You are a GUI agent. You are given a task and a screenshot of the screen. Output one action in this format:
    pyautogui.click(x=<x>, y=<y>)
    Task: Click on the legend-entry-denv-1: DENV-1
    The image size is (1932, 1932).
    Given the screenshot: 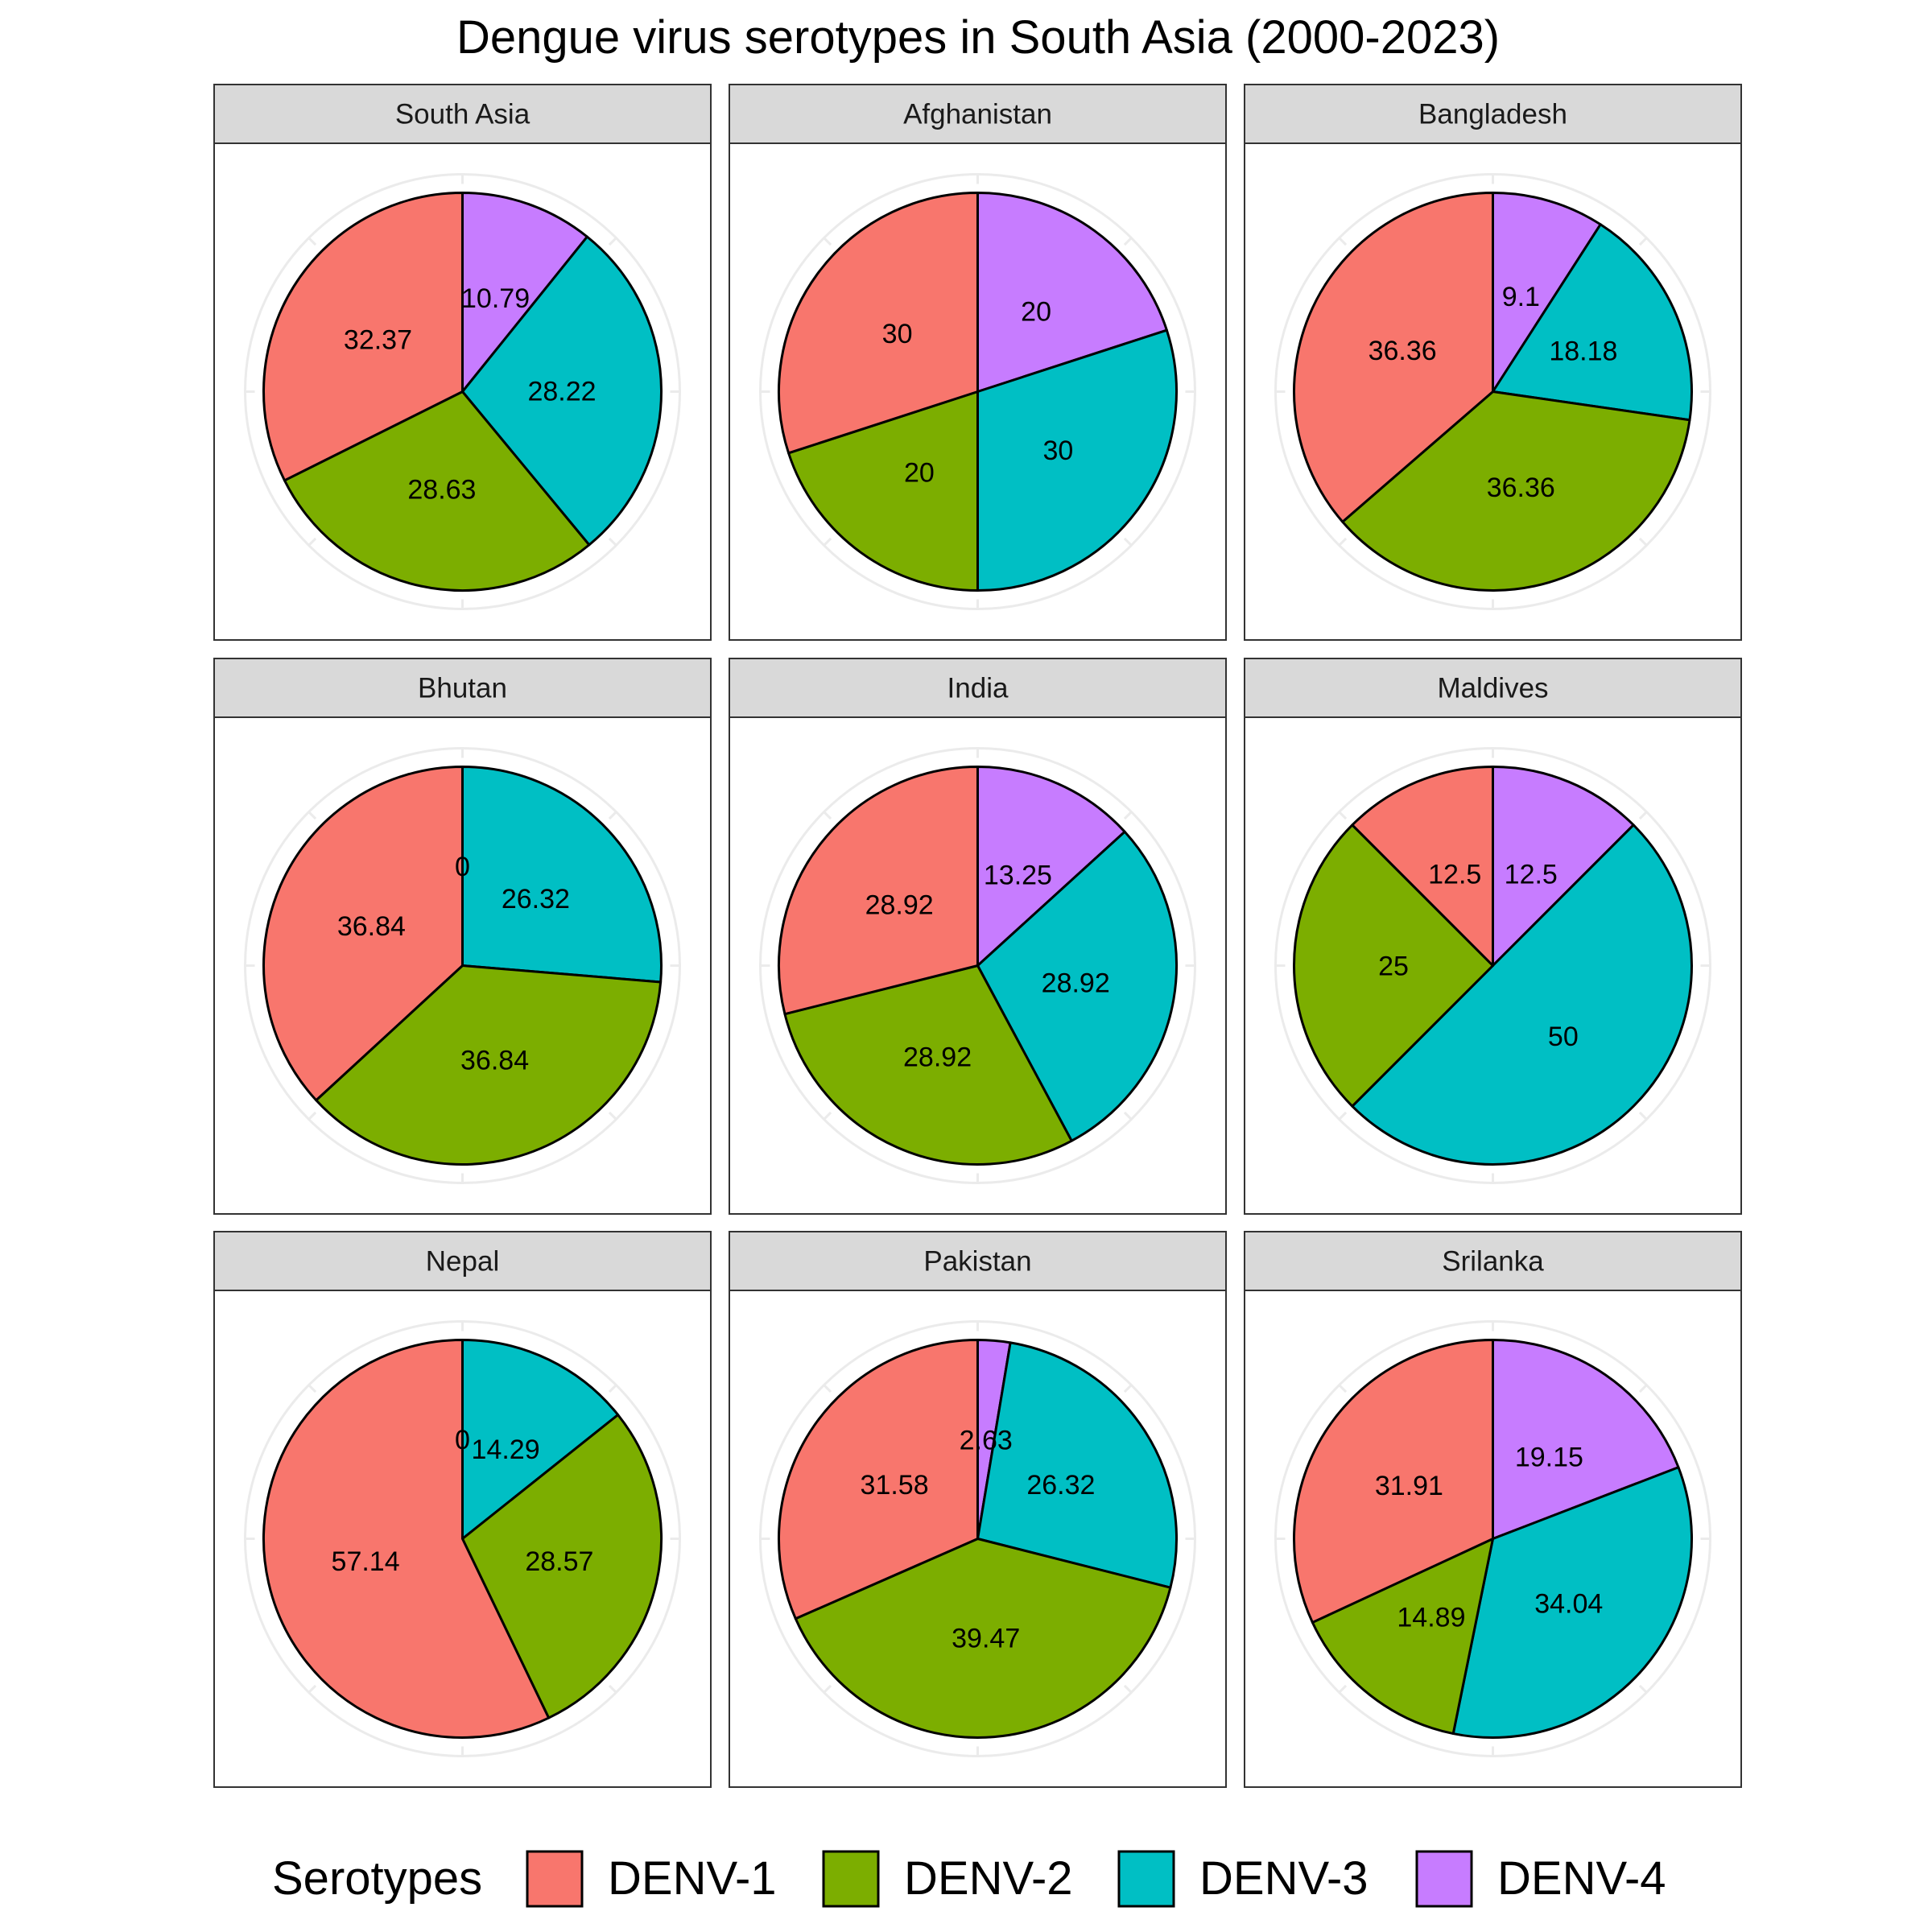 What is the action you would take?
    pyautogui.click(x=651, y=1879)
    